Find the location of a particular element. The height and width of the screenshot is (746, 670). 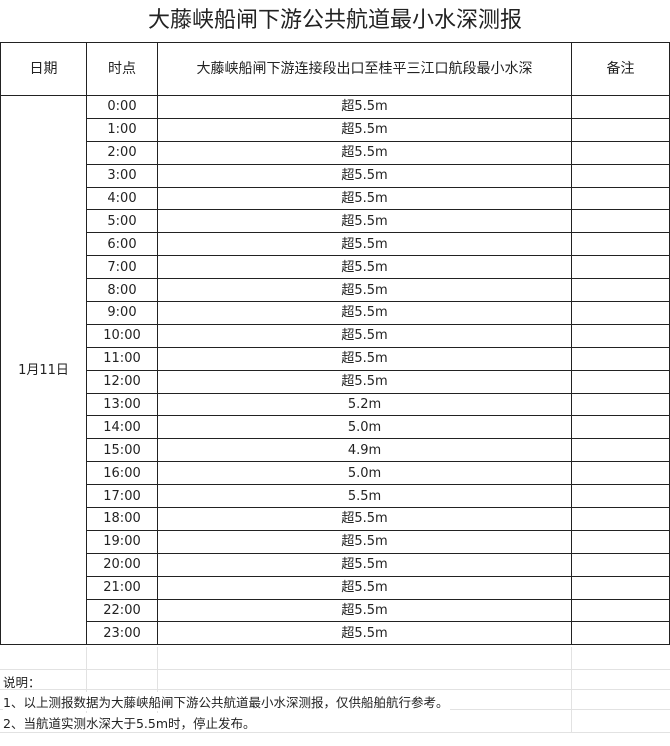

table-header-row: 日期 时点 大藤峡船闸下游连接段出口至桂平三江口航段最小水深 备注 is located at coordinates (335, 69).